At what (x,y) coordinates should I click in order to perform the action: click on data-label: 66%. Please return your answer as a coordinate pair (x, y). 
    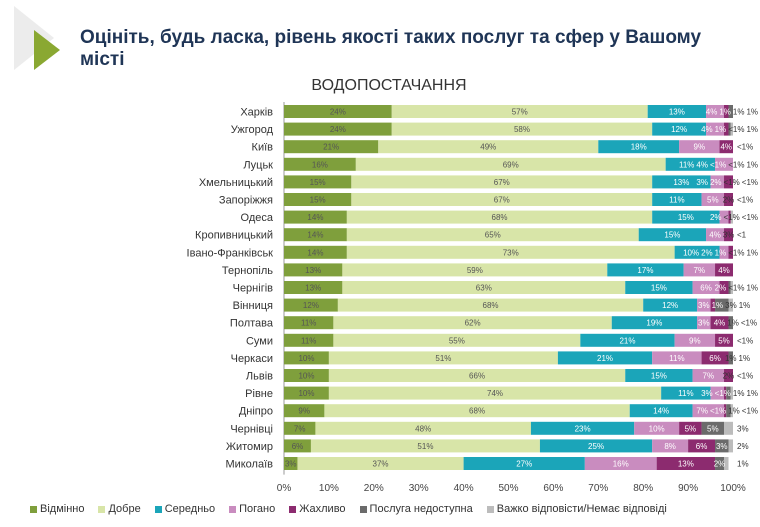
    Looking at the image, I should click on (477, 376).